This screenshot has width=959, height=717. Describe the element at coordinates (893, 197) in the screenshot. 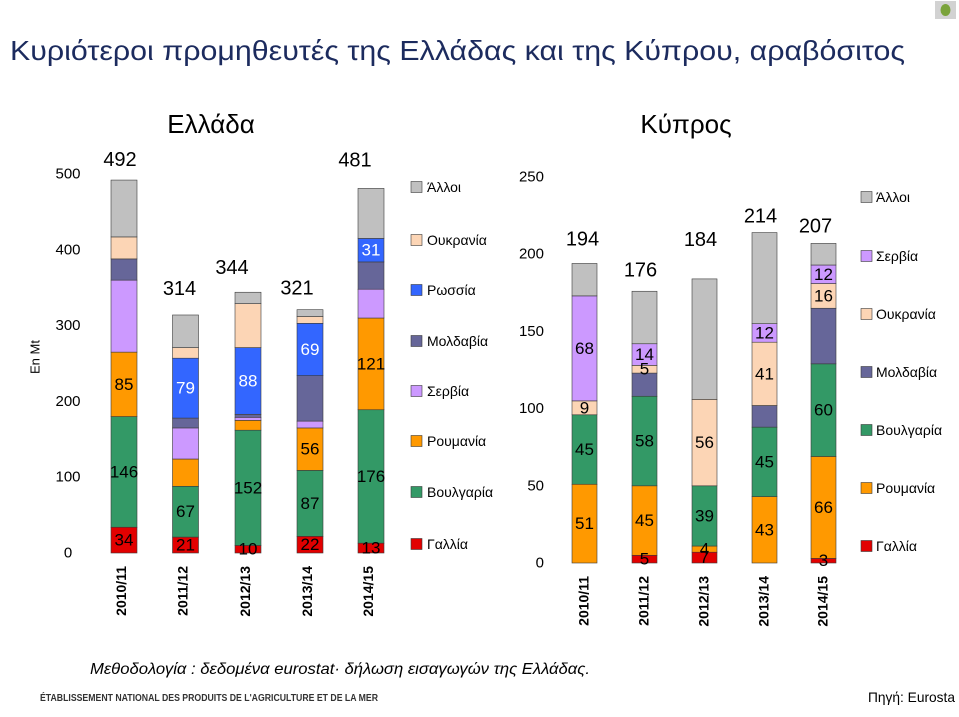

I see `legend-label: Άλλοι` at that location.